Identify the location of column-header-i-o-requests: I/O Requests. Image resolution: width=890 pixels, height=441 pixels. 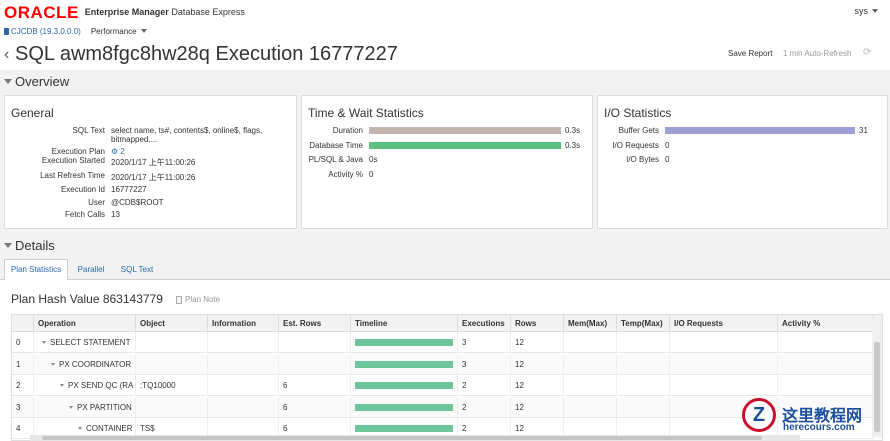
(724, 323).